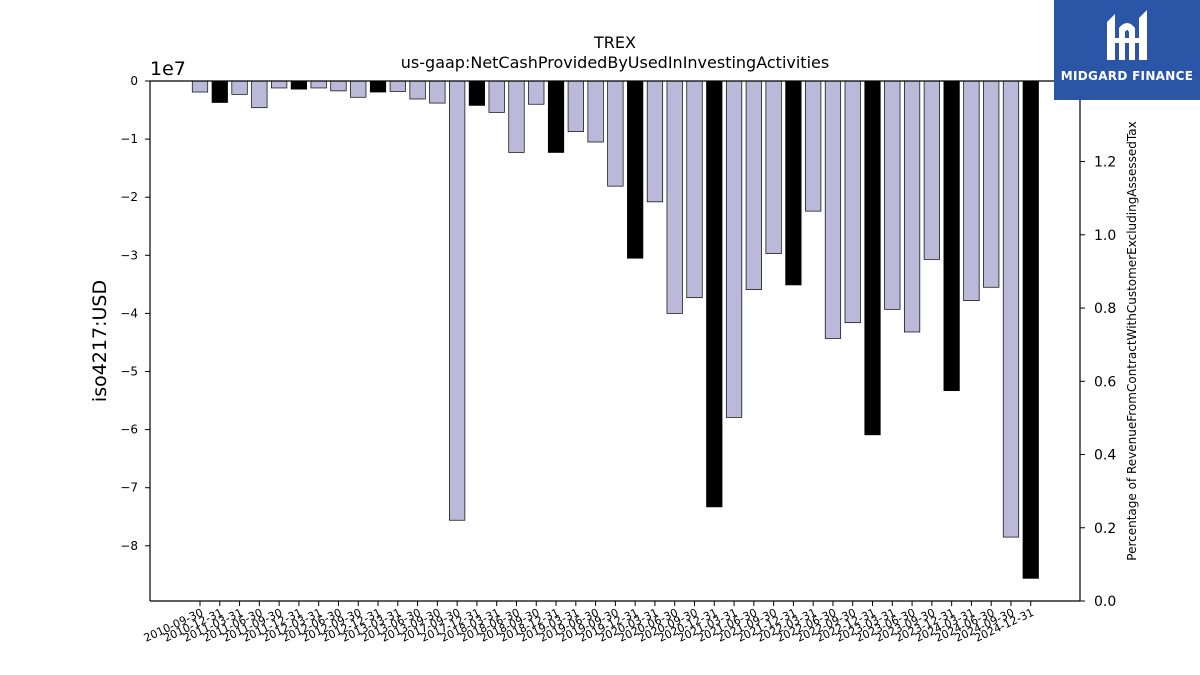 The image size is (1200, 675). I want to click on y2-tick-label: 1.2, so click(1105, 163).